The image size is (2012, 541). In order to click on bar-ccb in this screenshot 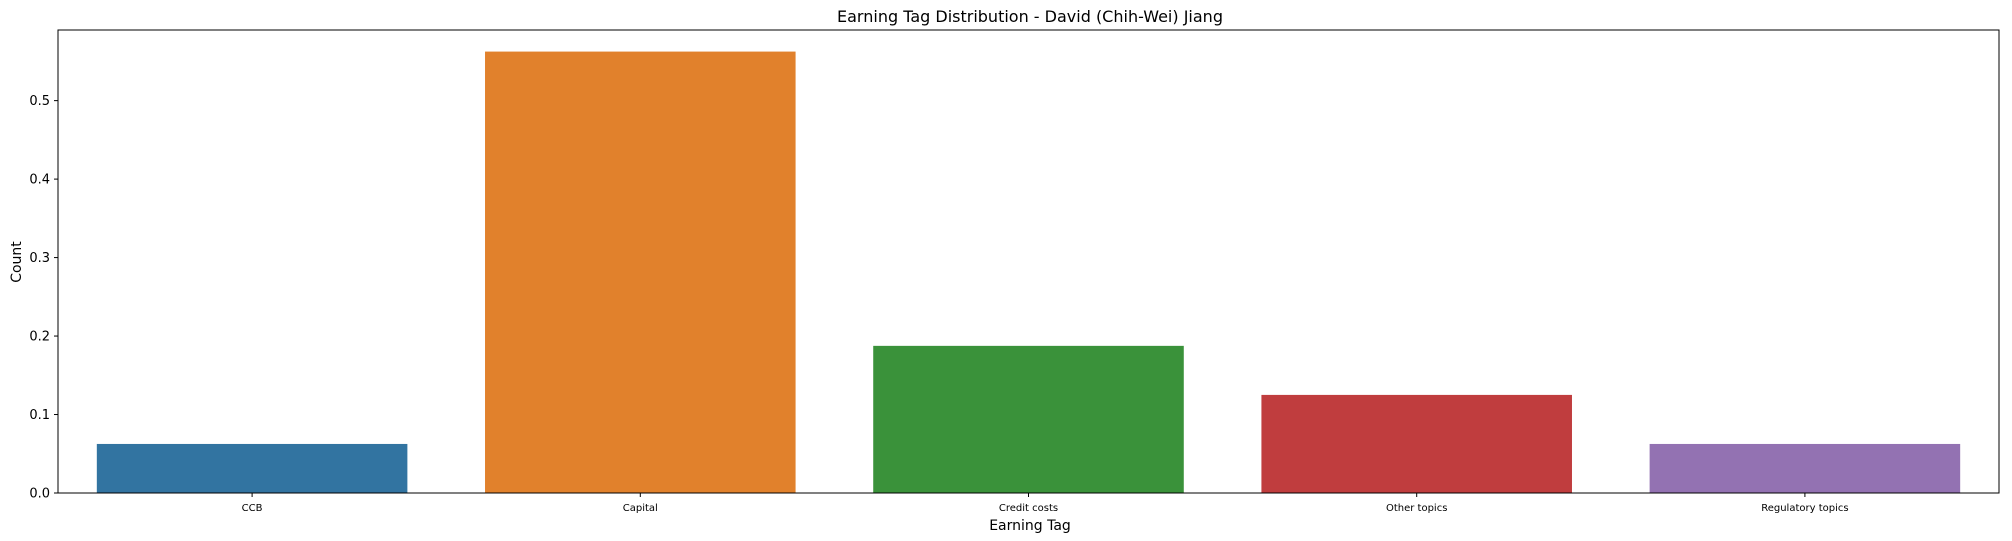, I will do `click(252, 468)`.